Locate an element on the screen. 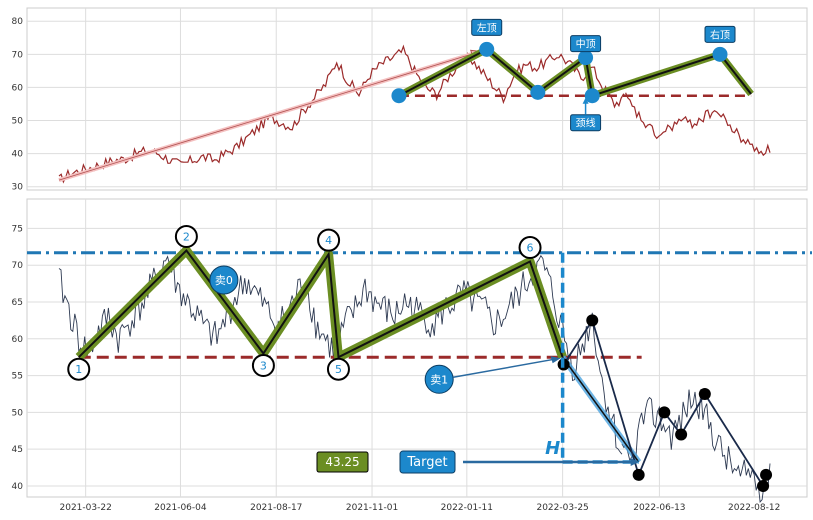  bottom-ytick-label: 45 is located at coordinates (17, 450).